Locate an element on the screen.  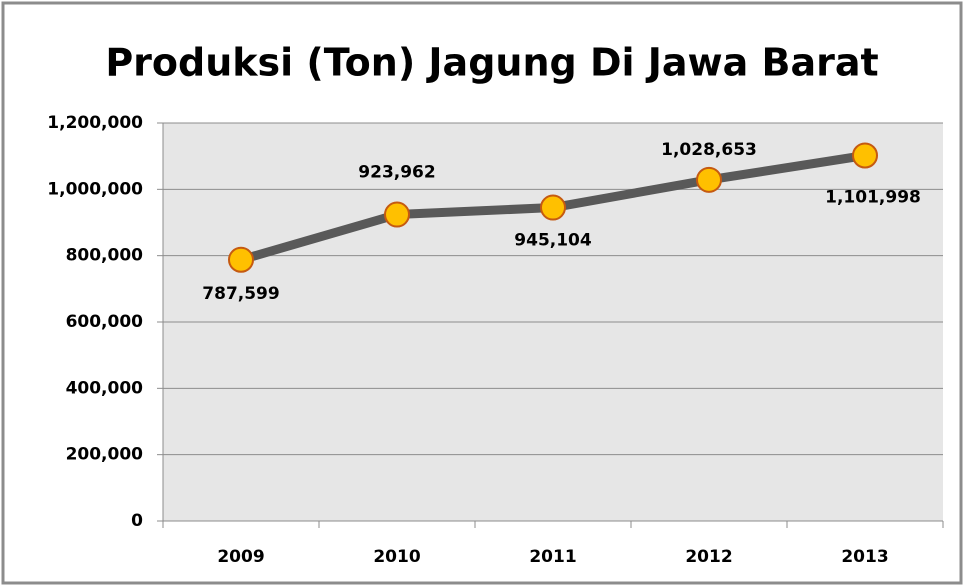
x-tick-label: 2012 is located at coordinates (708, 557).